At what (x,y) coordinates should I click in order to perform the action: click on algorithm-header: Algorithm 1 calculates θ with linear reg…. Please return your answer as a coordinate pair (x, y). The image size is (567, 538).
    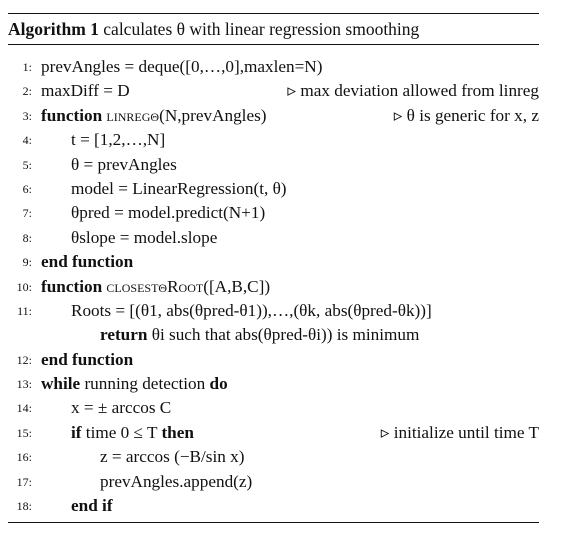
    Looking at the image, I should click on (273, 29).